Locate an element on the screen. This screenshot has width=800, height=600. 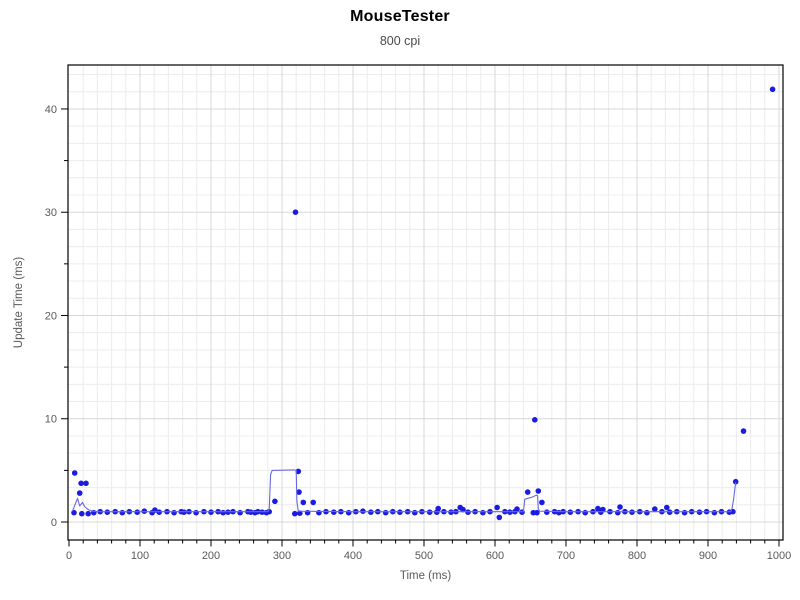
y-tick-label: 30 is located at coordinates (51, 213).